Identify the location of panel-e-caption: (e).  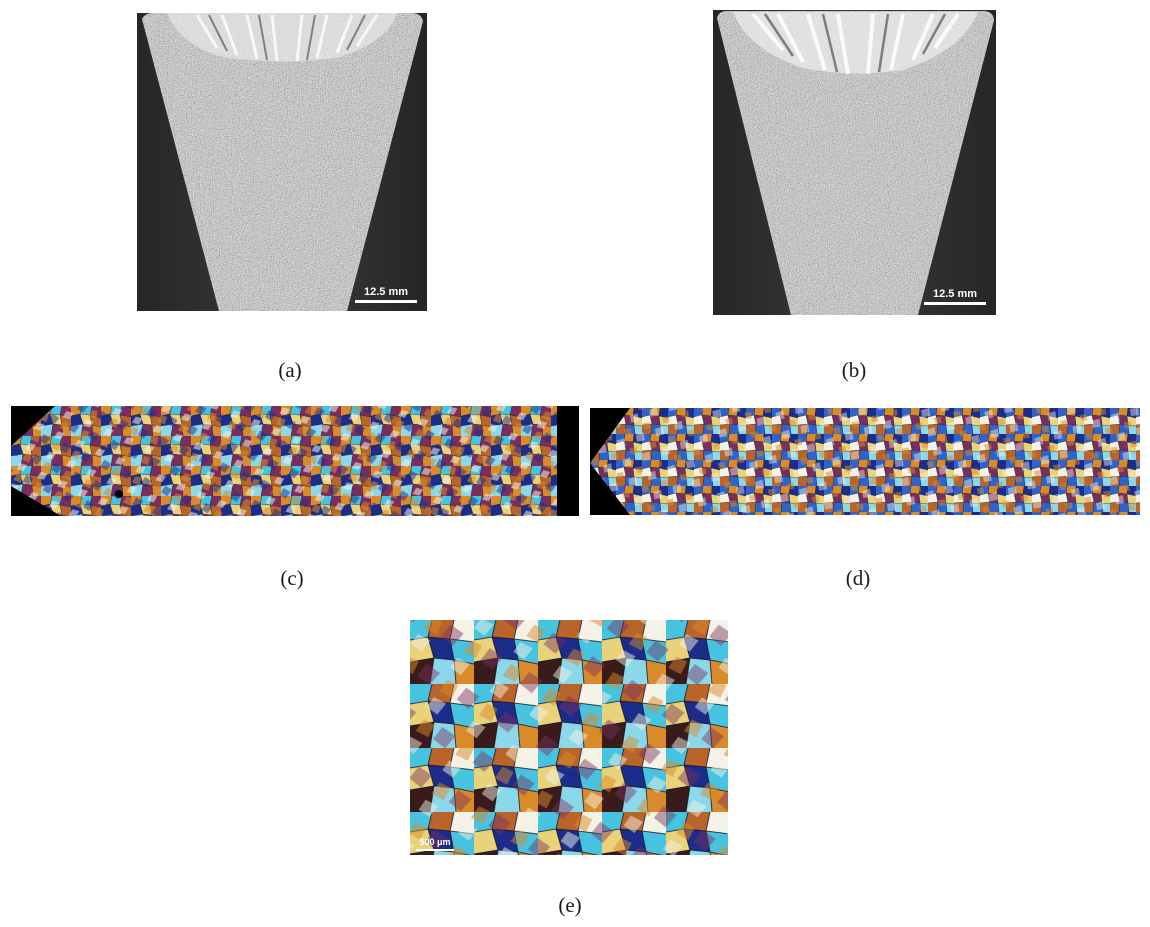
(570, 905).